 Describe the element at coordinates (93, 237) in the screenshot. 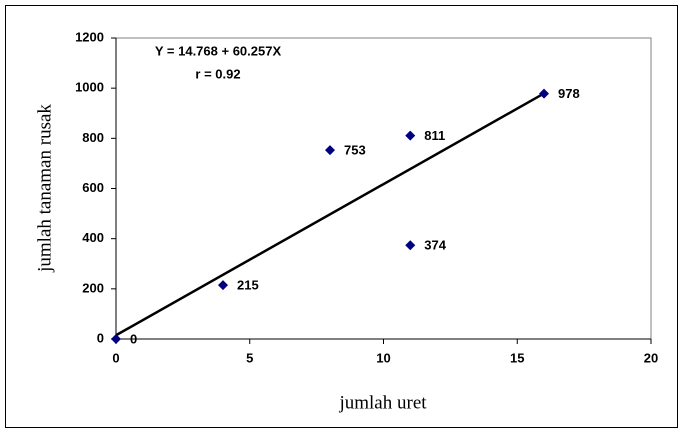

I see `y-tick-label: 400` at that location.